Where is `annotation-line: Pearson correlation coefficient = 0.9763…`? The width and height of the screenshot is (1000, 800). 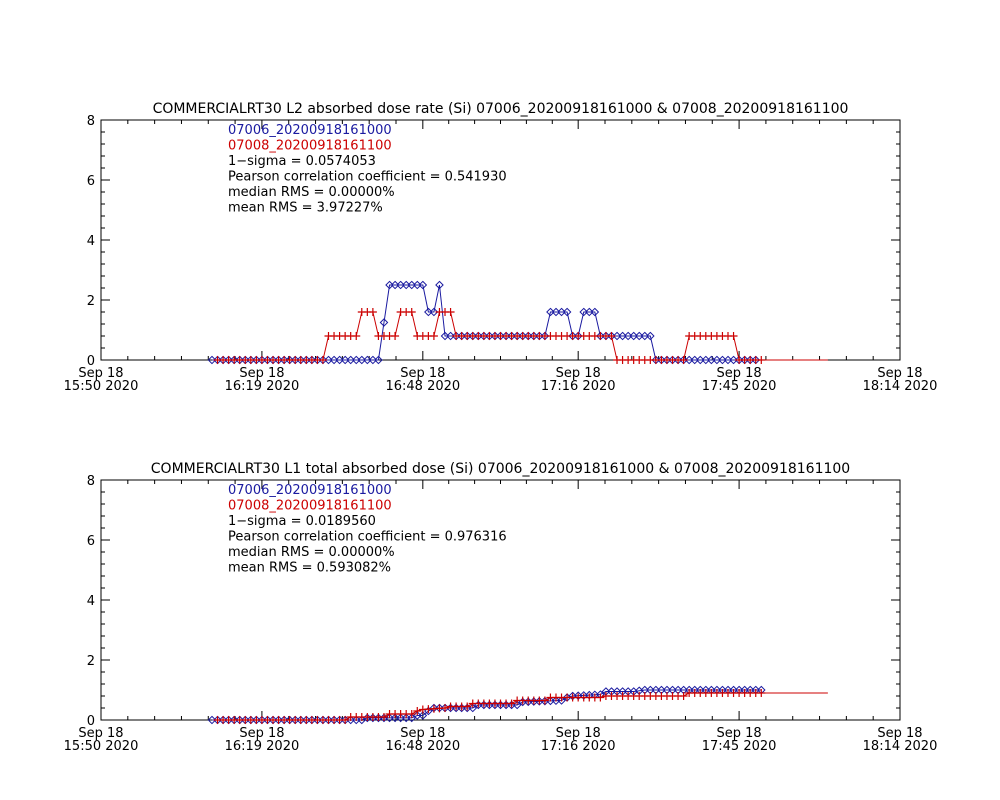 annotation-line: Pearson correlation coefficient = 0.9763… is located at coordinates (367, 537).